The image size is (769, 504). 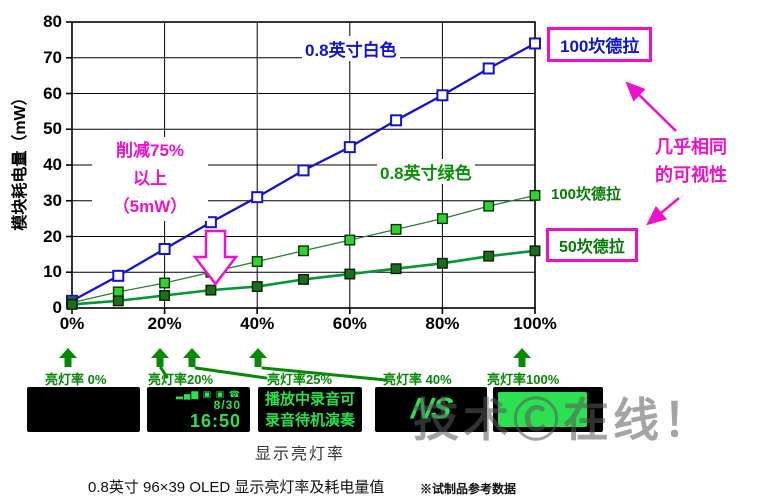 I want to click on series-label-white: 0.8英寸白色, so click(x=351, y=48).